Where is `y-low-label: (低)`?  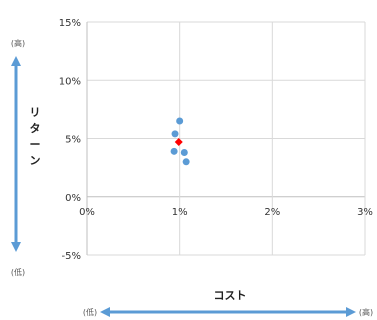 y-low-label: (低) is located at coordinates (18, 272).